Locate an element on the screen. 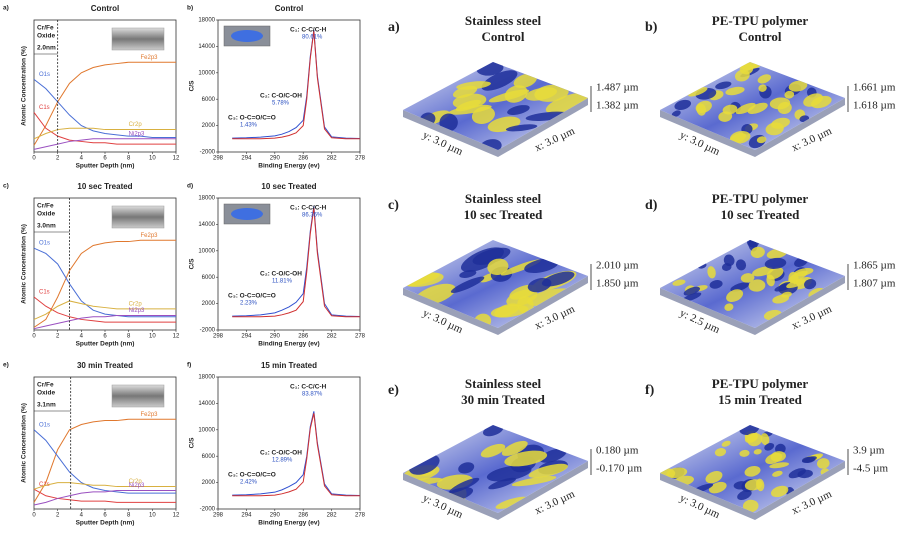  x-axis-label: Sputter Depth (nm) is located at coordinates (105, 523).